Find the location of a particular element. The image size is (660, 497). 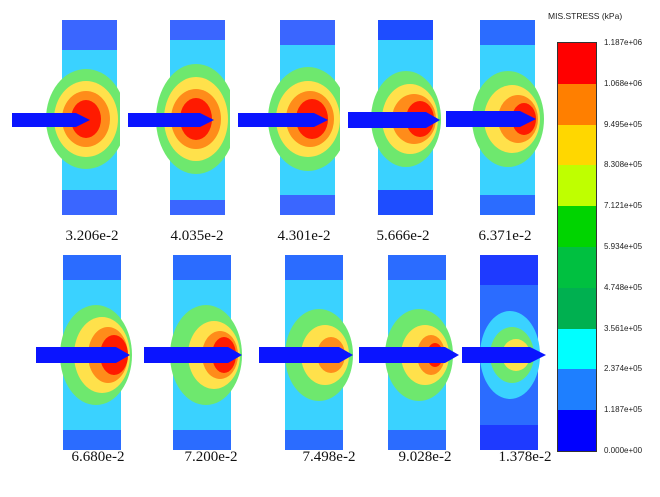

time-label-2: 4.035e-2 is located at coordinates (197, 236).